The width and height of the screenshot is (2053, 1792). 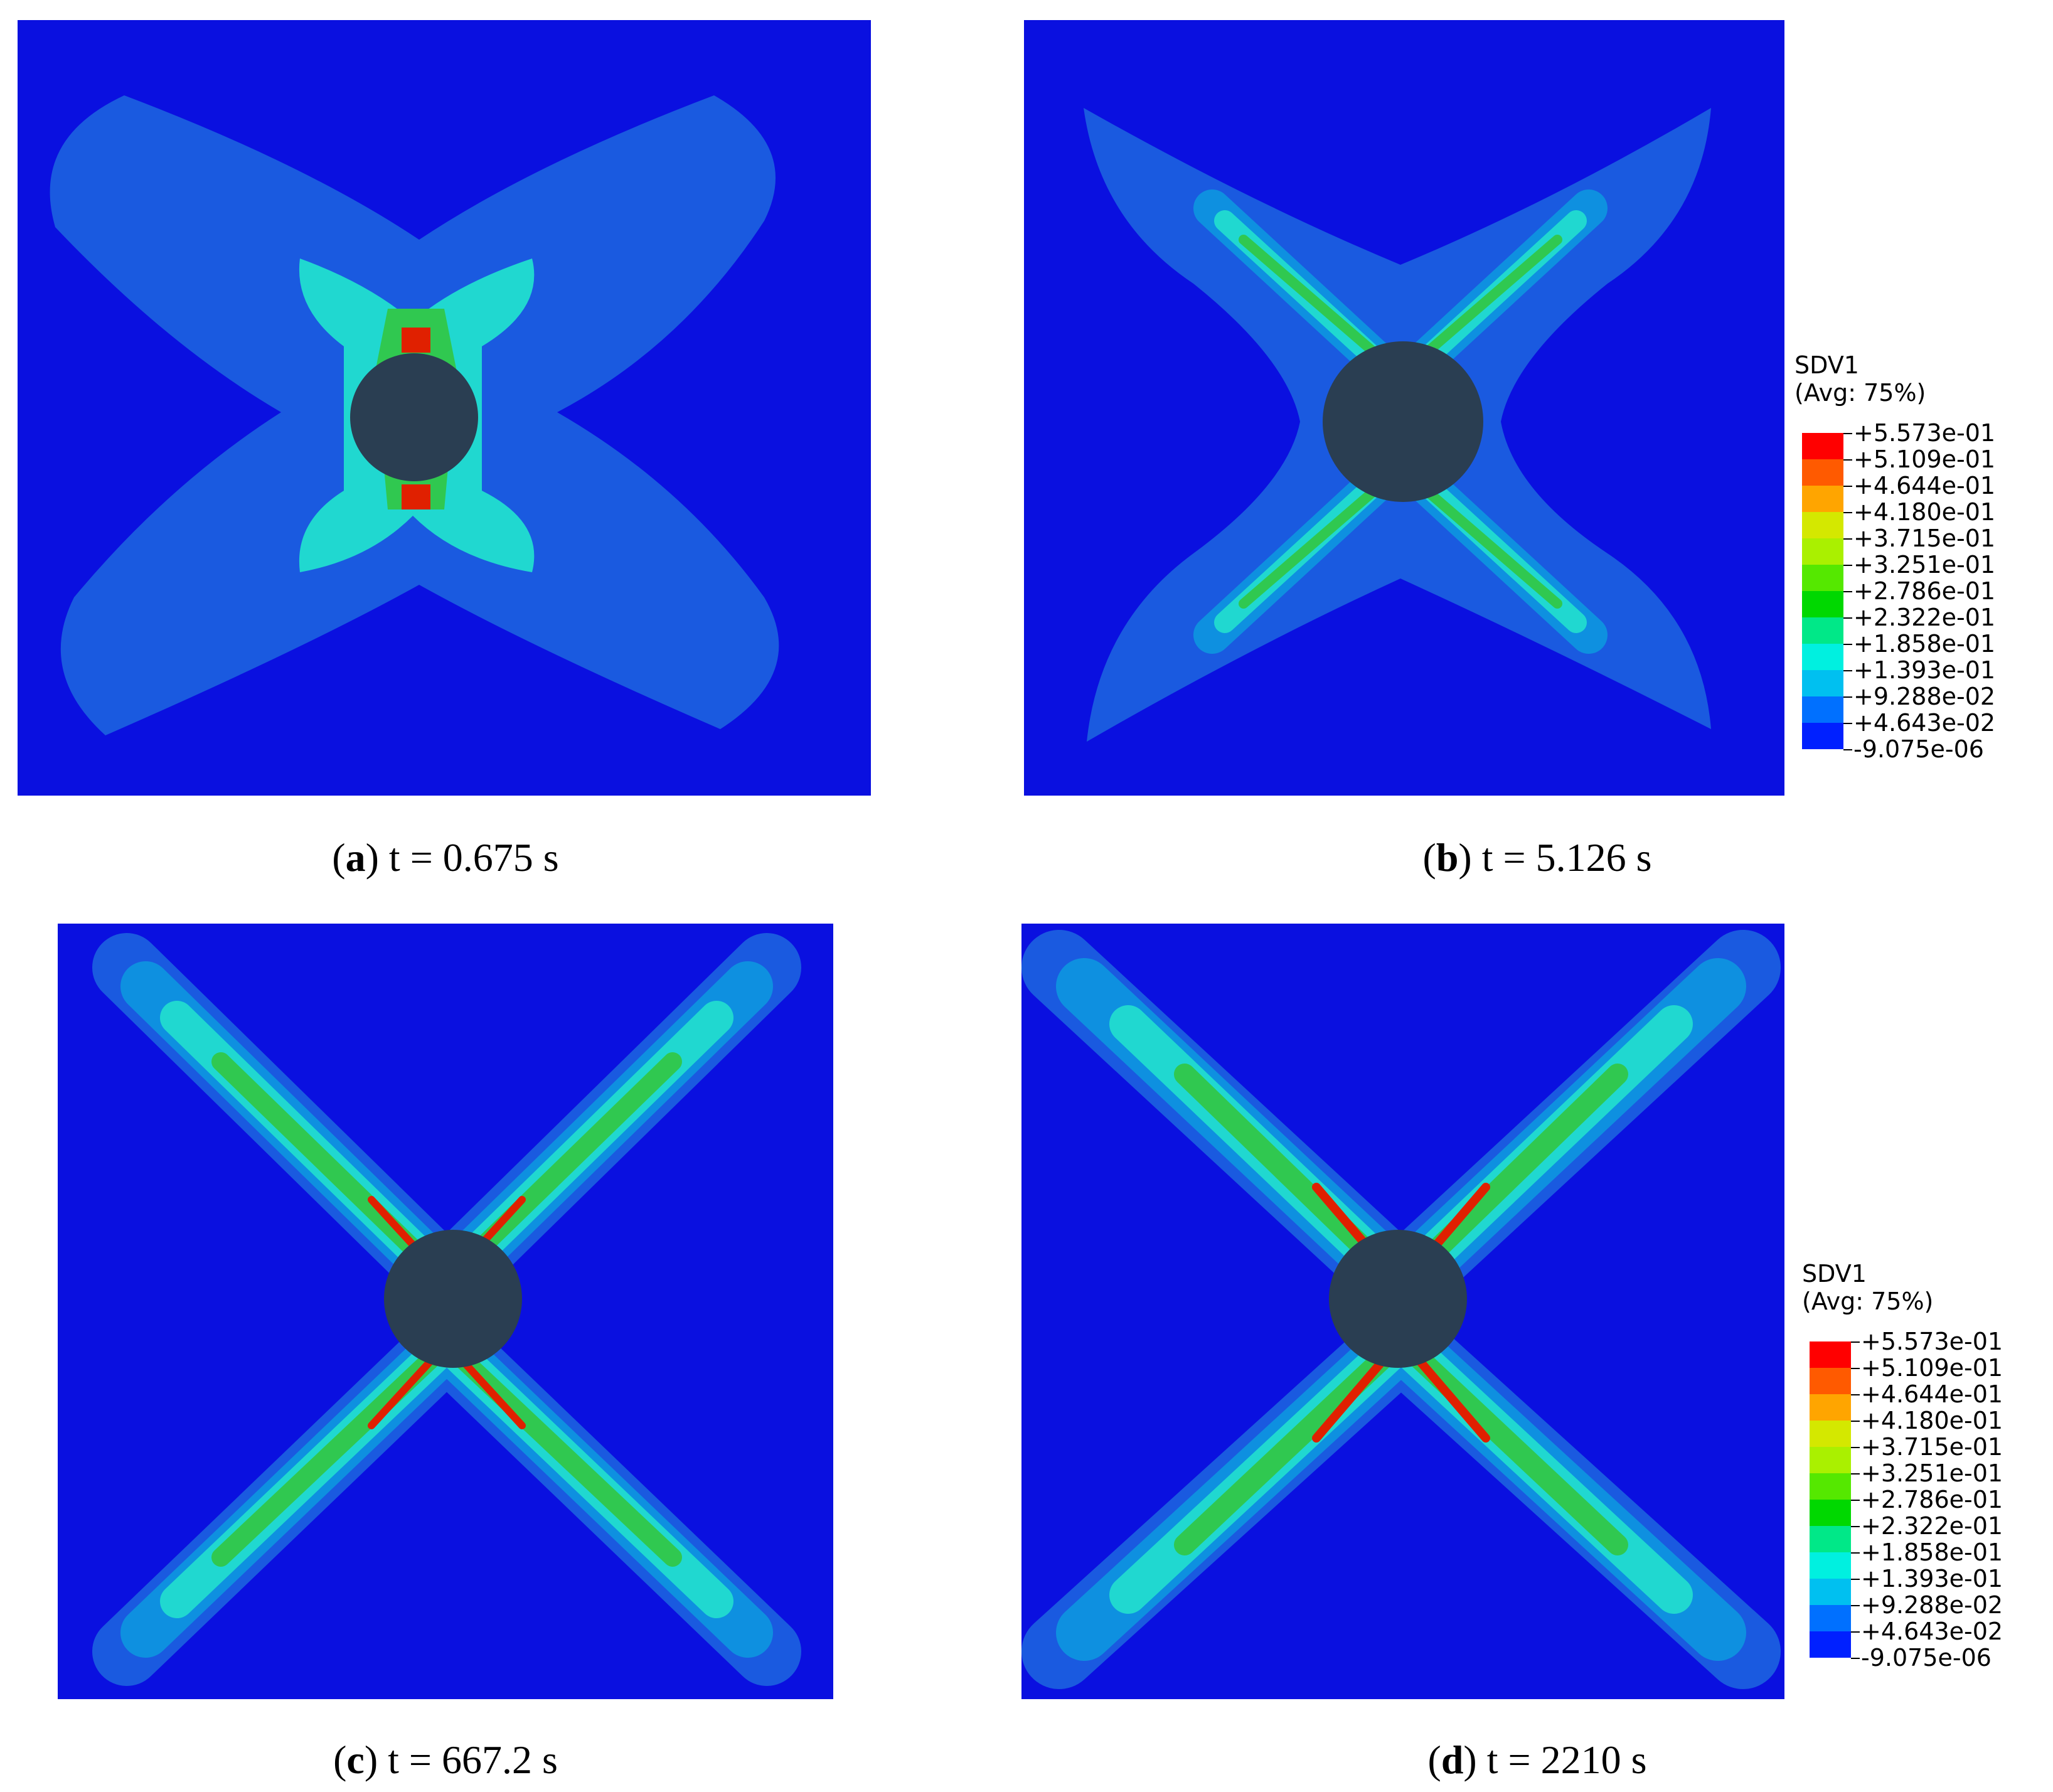 What do you see at coordinates (1452, 1759) in the screenshot?
I see `caption-letter: d` at bounding box center [1452, 1759].